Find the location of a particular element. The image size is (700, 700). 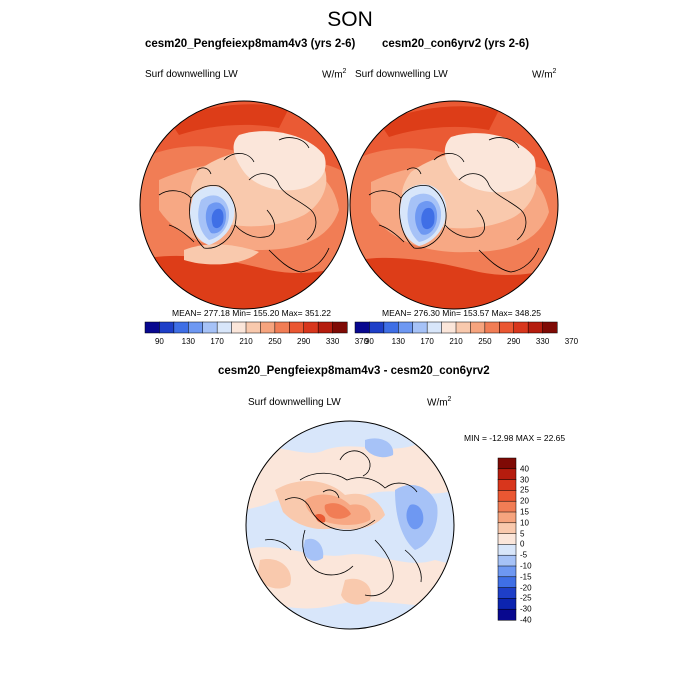

colorbar-panel-2-tick-label: 250 is located at coordinates (485, 341).